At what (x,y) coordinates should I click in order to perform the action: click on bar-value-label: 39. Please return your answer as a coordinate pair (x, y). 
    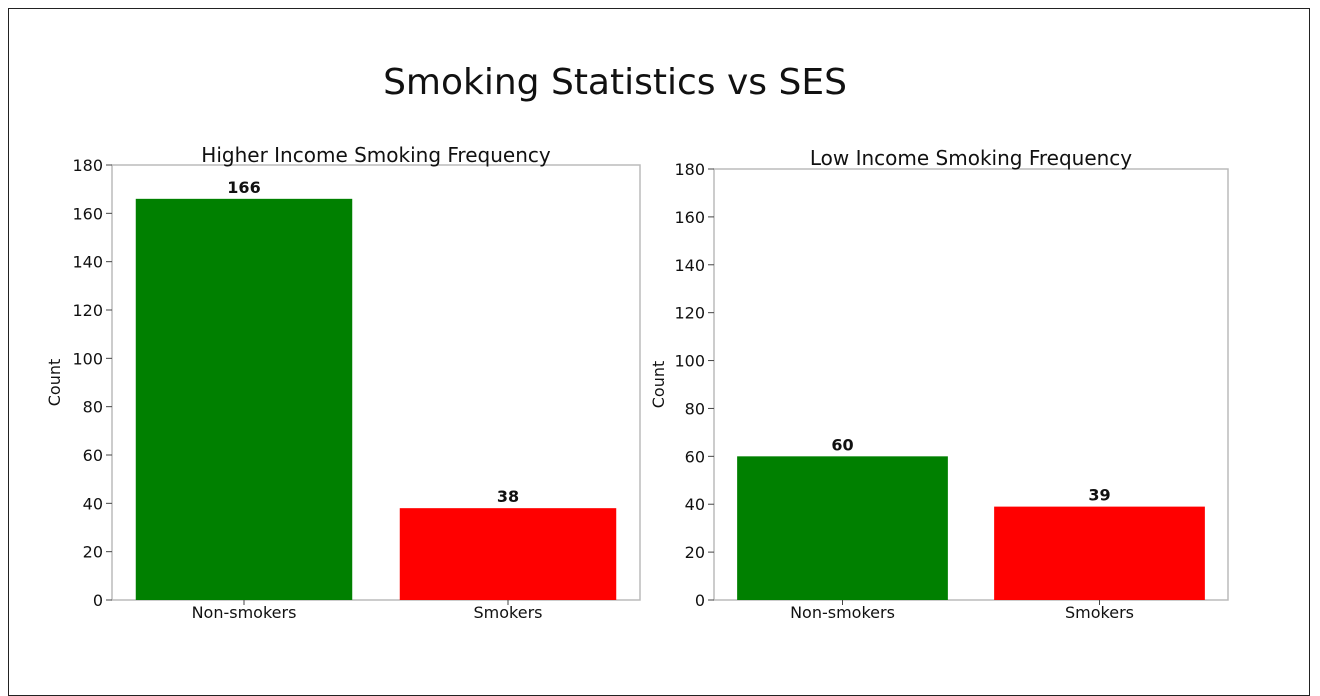
    Looking at the image, I should click on (1099, 495).